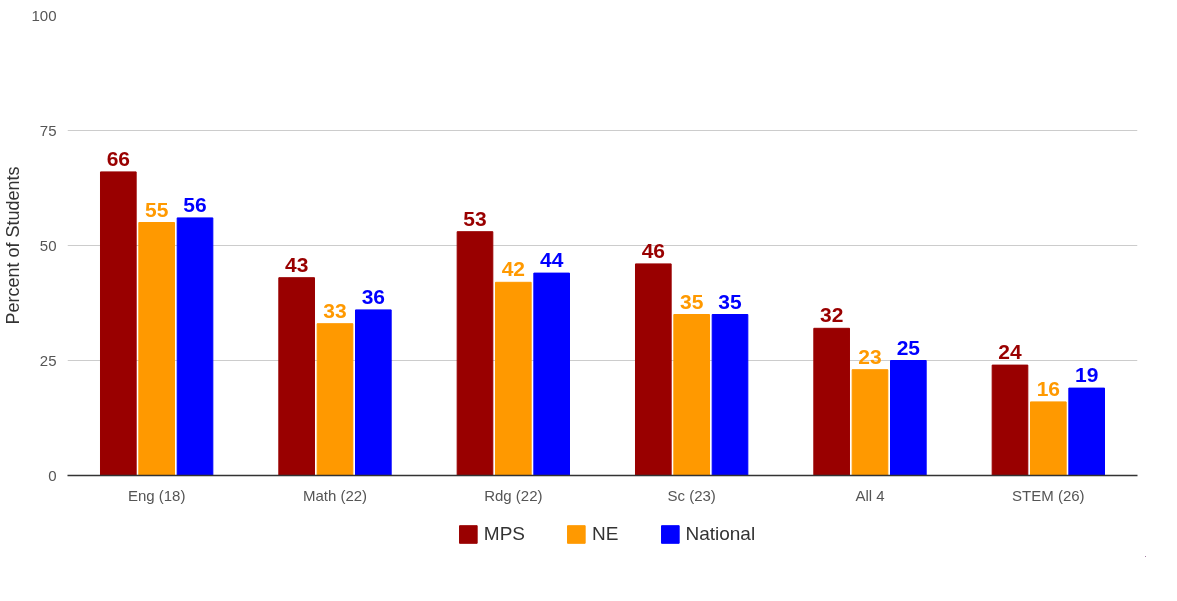 This screenshot has height=601, width=1177. I want to click on x-tick-label: Math (22), so click(335, 495).